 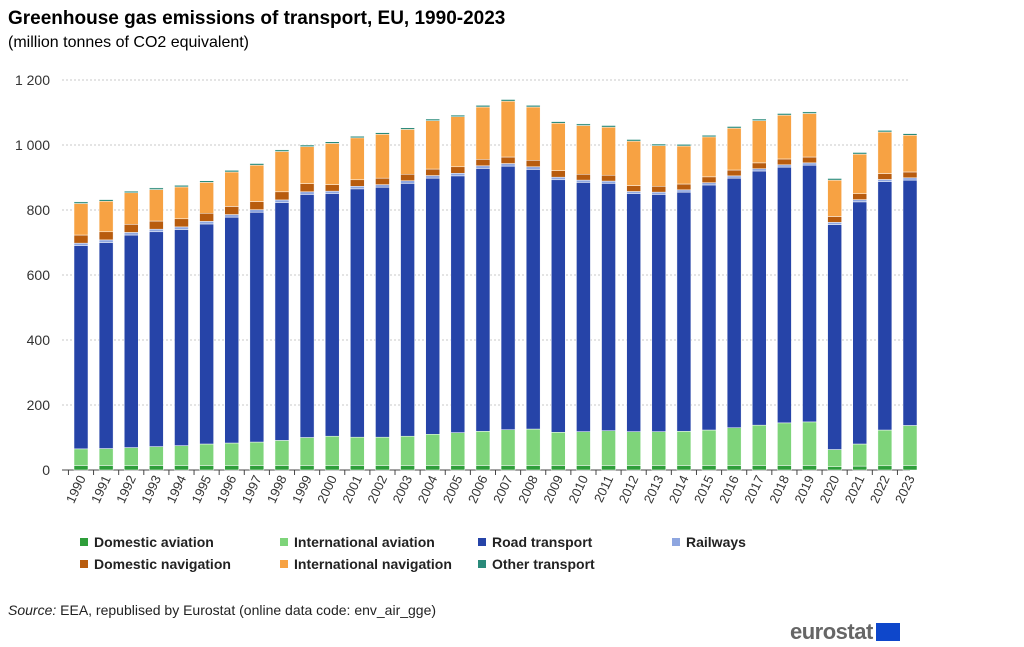 What do you see at coordinates (32, 80) in the screenshot?
I see `y-tick-label: 1 200` at bounding box center [32, 80].